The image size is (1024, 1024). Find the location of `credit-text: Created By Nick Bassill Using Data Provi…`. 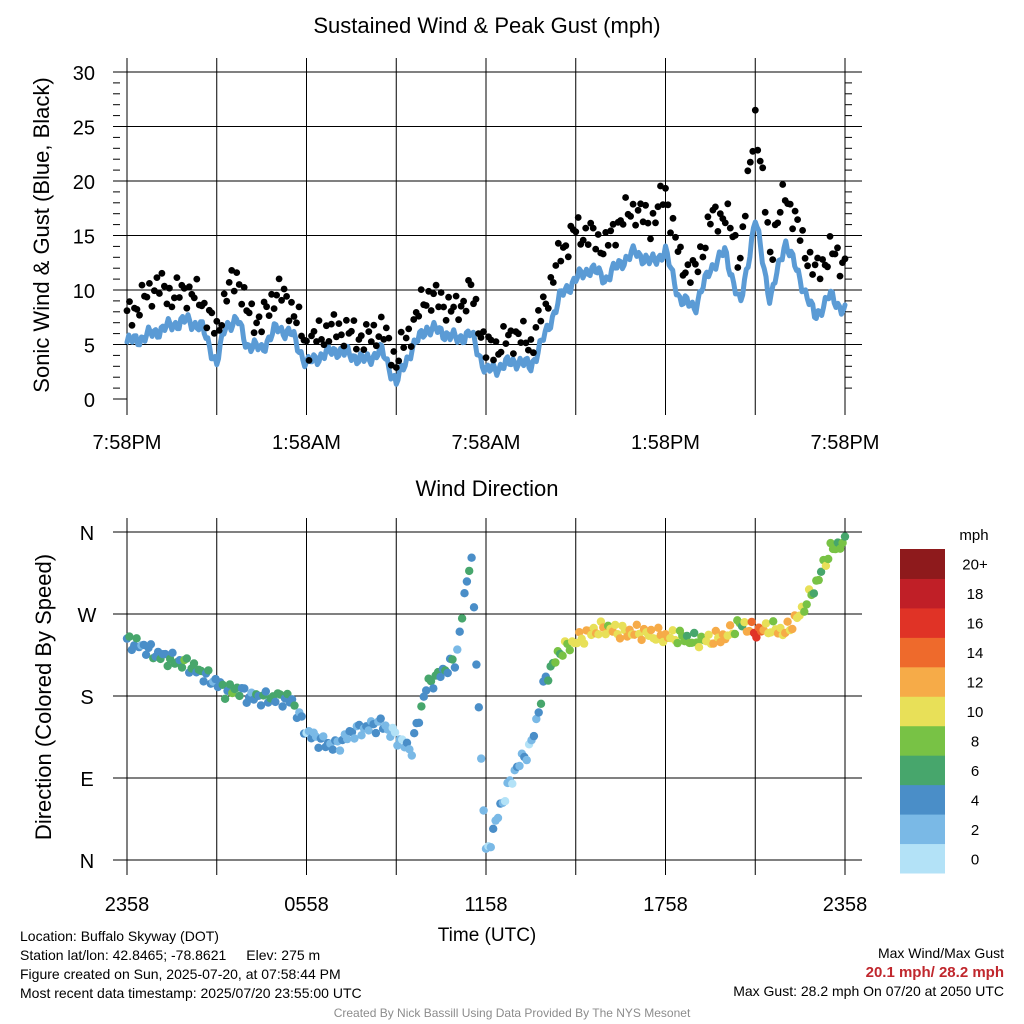

credit-text: Created By Nick Bassill Using Data Provi… is located at coordinates (512, 1013).